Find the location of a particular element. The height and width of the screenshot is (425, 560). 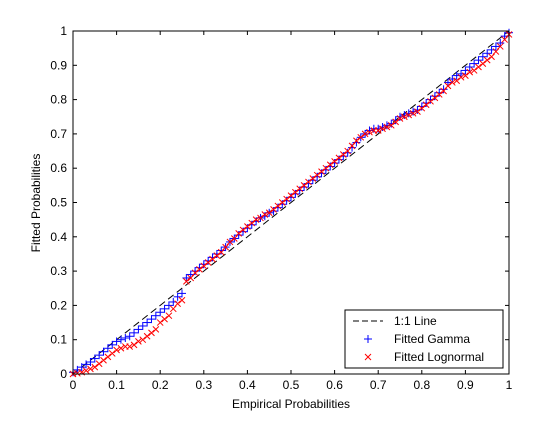

y-tick-label: 0.8 is located at coordinates (58, 100).